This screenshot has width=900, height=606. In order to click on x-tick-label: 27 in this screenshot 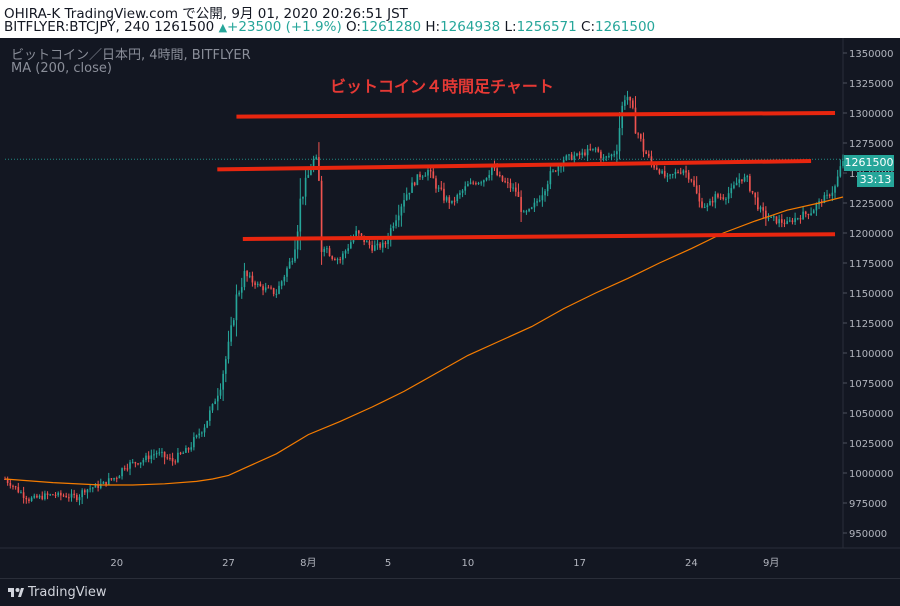, I will do `click(228, 563)`.